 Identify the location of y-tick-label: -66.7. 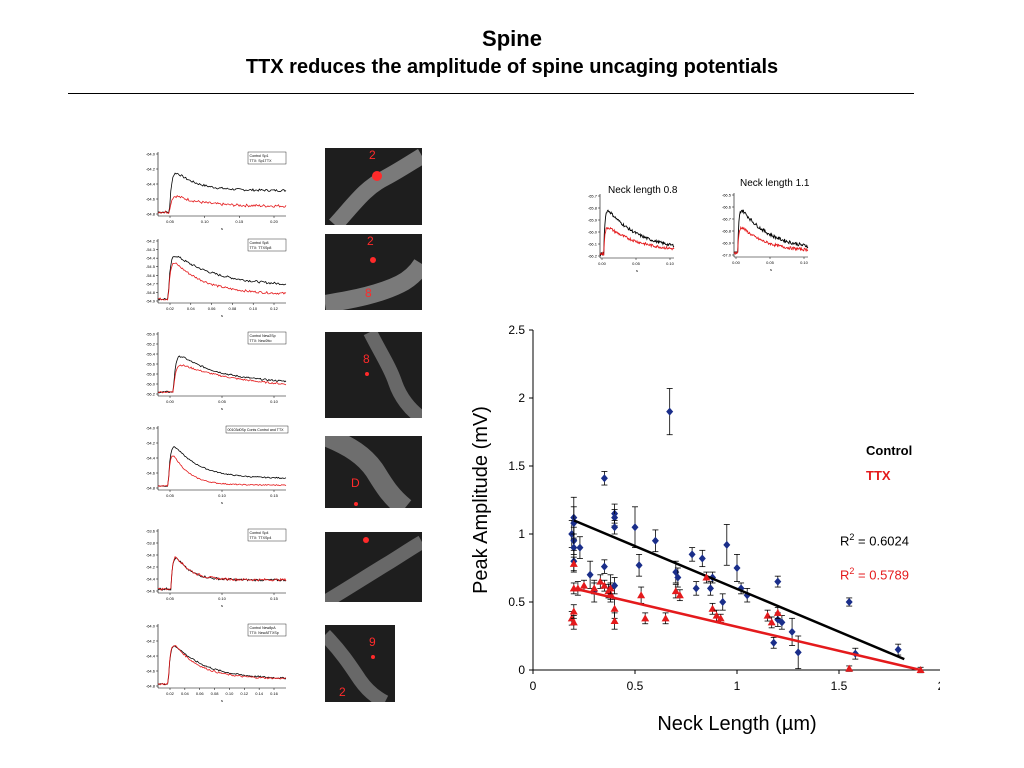
(727, 219).